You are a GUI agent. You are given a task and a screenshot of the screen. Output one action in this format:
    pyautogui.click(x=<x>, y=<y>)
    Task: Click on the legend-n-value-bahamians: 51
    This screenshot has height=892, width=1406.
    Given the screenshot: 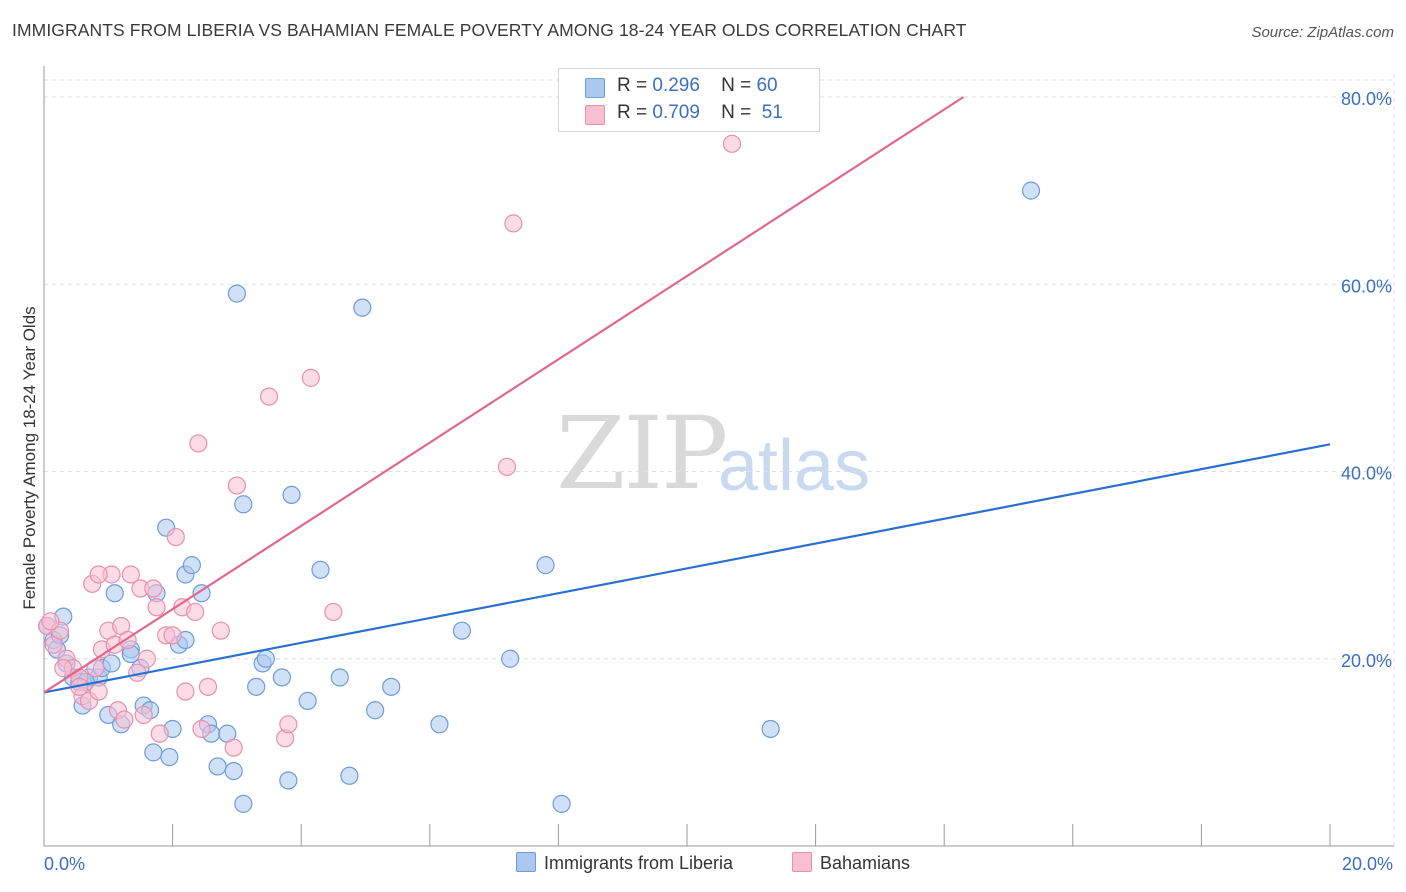 What is the action you would take?
    pyautogui.click(x=772, y=112)
    